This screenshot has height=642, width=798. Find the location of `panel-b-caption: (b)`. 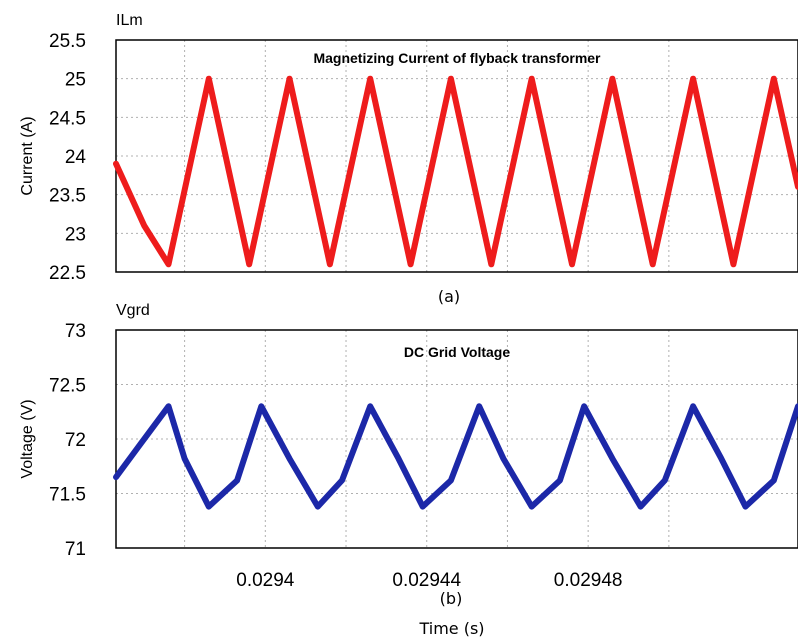

panel-b-caption: (b) is located at coordinates (451, 598).